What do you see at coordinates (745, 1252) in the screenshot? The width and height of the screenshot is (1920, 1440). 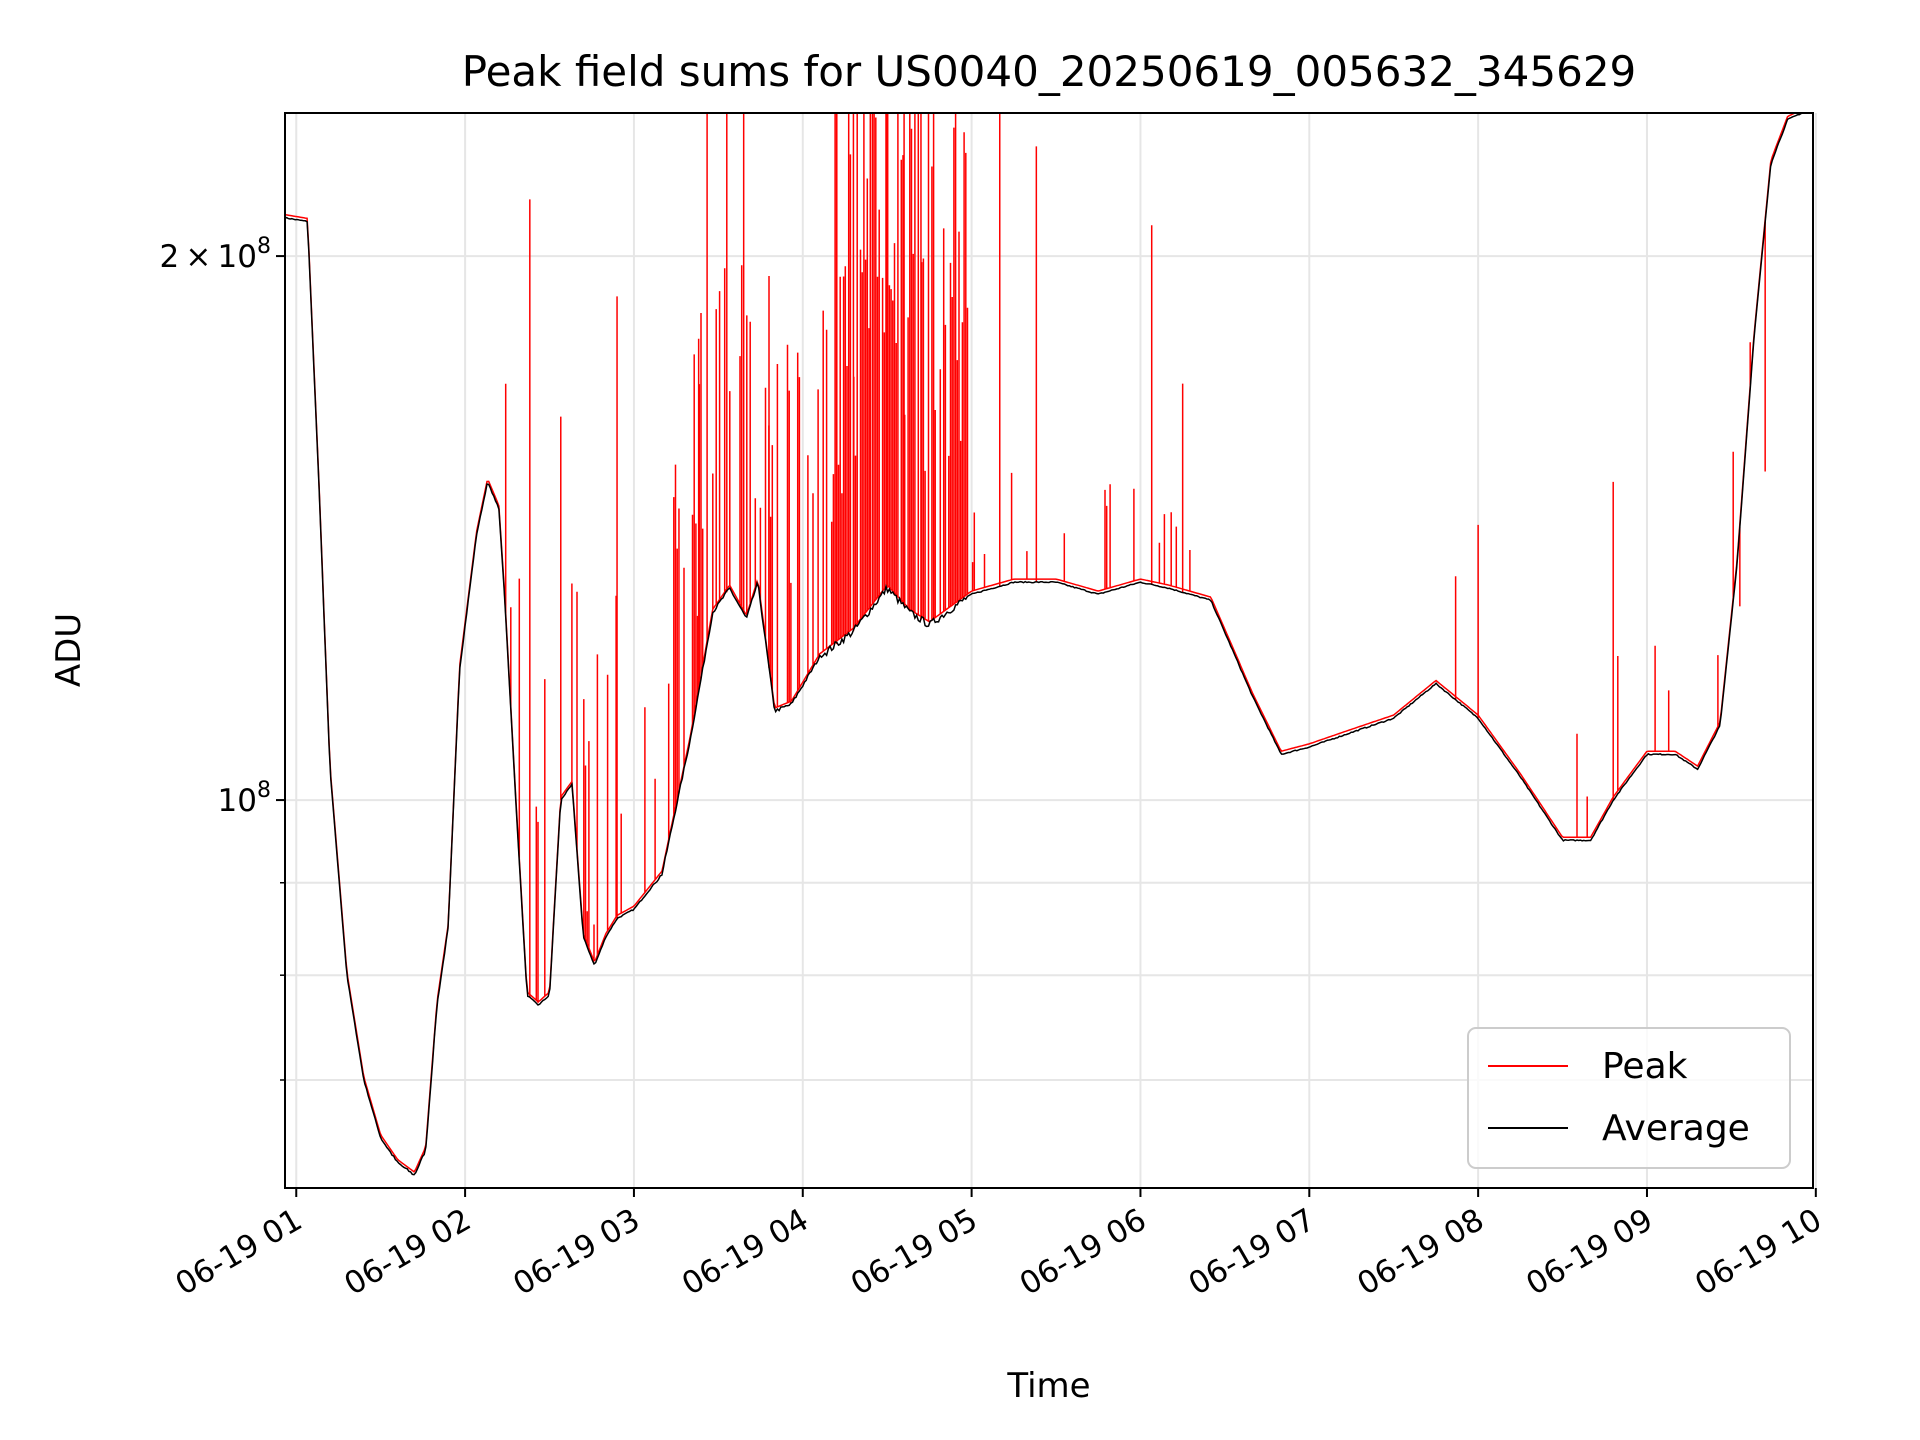 I see `x-tick-label: 06-19 04` at bounding box center [745, 1252].